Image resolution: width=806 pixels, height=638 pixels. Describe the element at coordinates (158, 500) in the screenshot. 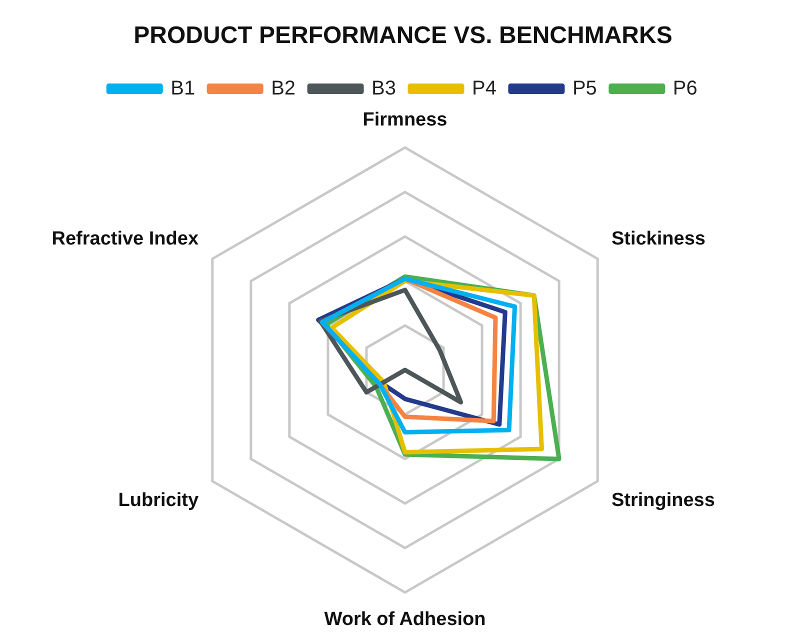

I see `spoke-label: Lubricity` at that location.